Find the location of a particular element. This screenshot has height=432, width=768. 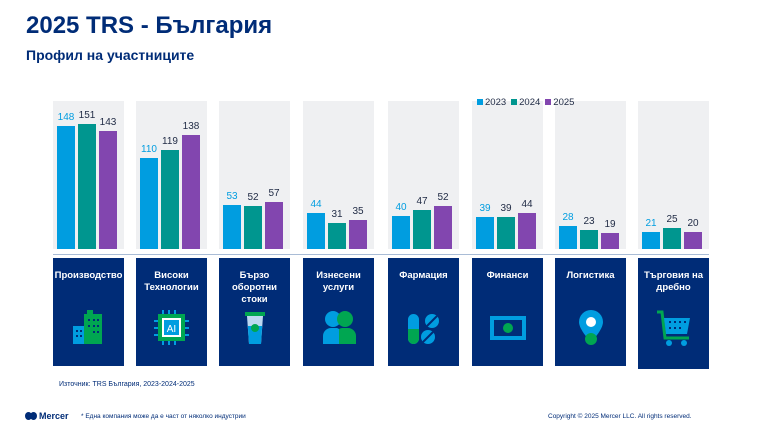

data-label: 40 is located at coordinates (401, 207).